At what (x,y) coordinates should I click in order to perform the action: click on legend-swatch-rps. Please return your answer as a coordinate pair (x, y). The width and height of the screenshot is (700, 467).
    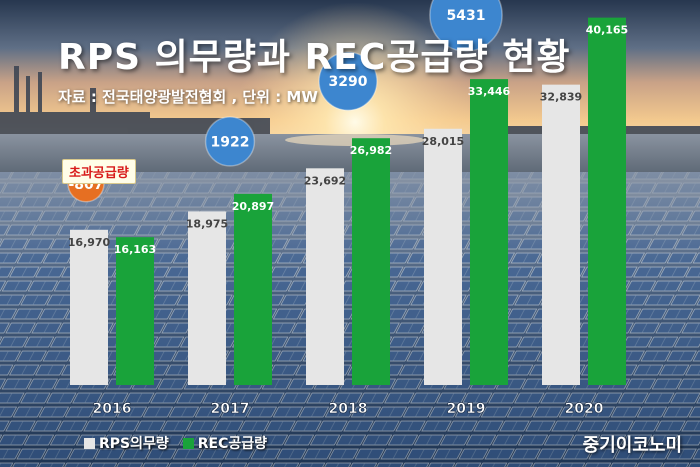
    Looking at the image, I should click on (89, 443).